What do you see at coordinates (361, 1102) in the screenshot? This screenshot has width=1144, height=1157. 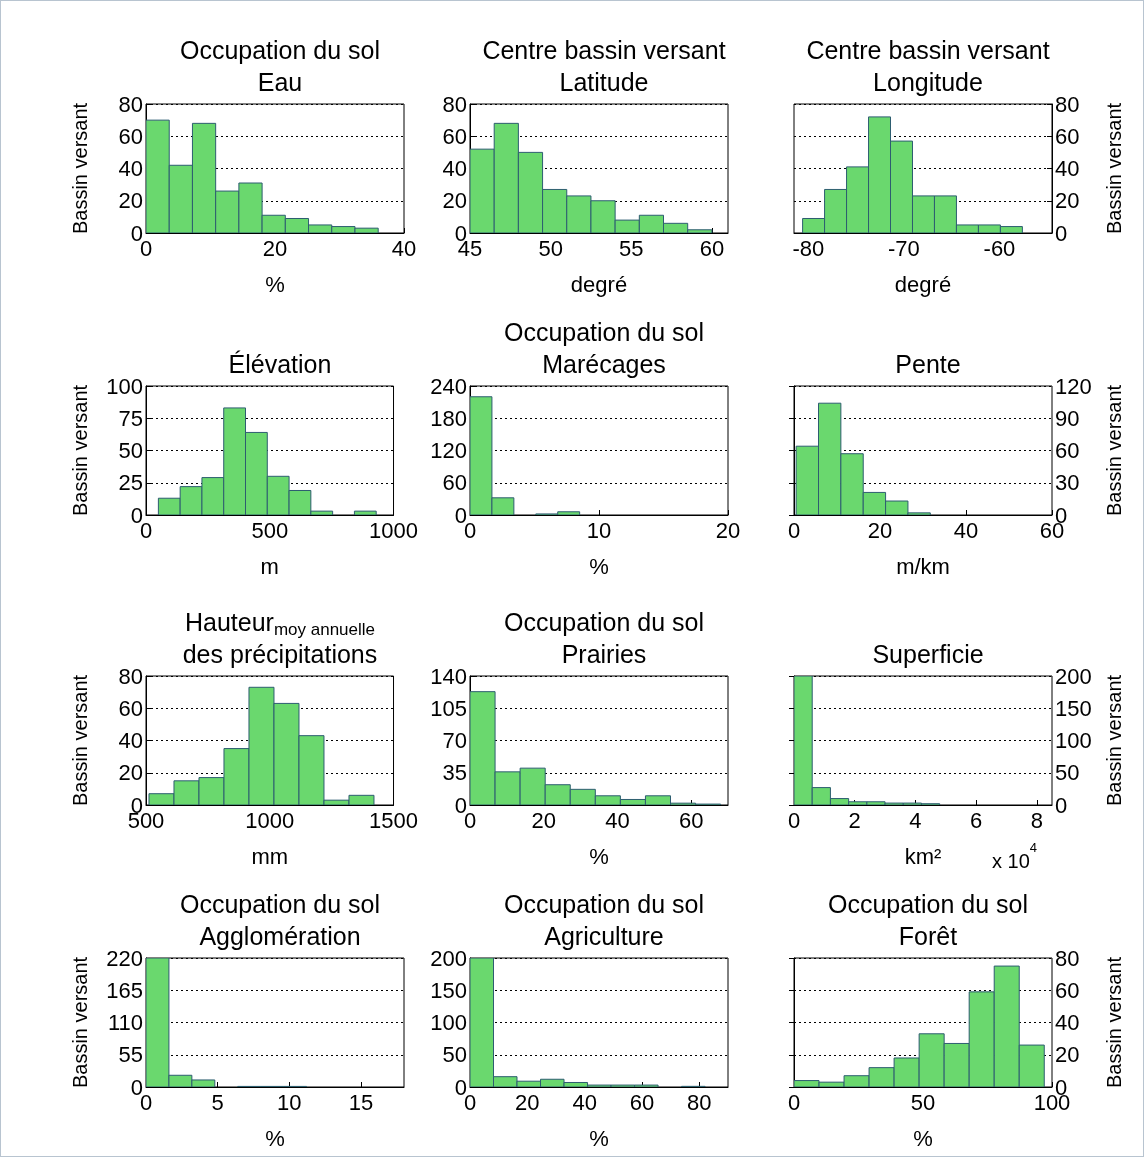 I see `x-tick-label: 15` at bounding box center [361, 1102].